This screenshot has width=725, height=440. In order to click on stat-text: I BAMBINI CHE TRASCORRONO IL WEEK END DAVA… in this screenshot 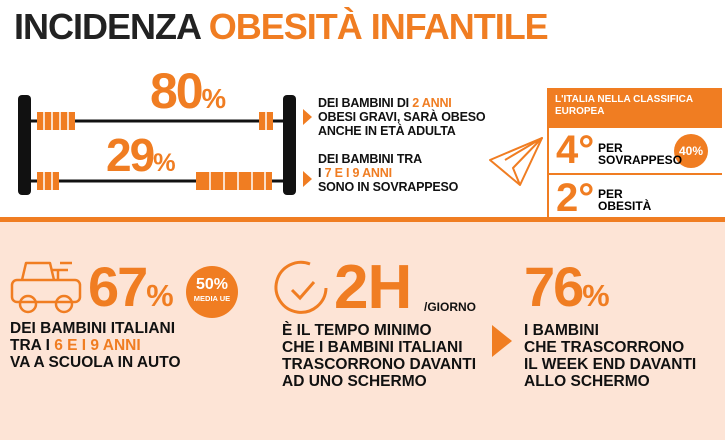, I will do `click(610, 356)`.